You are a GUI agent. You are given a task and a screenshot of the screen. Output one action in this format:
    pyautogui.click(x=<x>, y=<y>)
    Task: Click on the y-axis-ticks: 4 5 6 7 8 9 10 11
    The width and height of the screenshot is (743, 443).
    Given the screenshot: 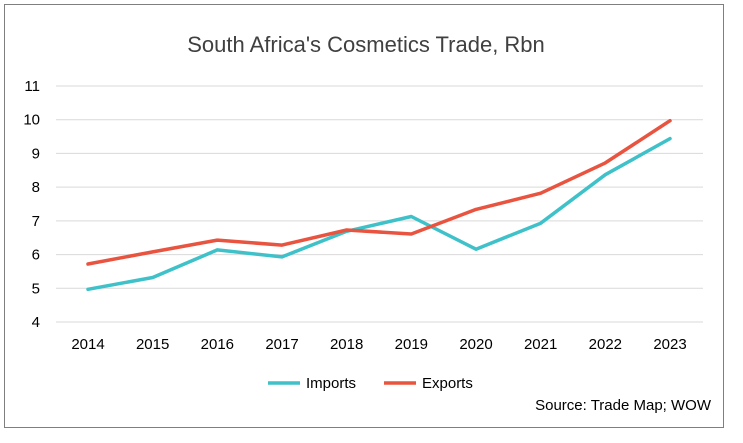 What is the action you would take?
    pyautogui.click(x=31, y=204)
    